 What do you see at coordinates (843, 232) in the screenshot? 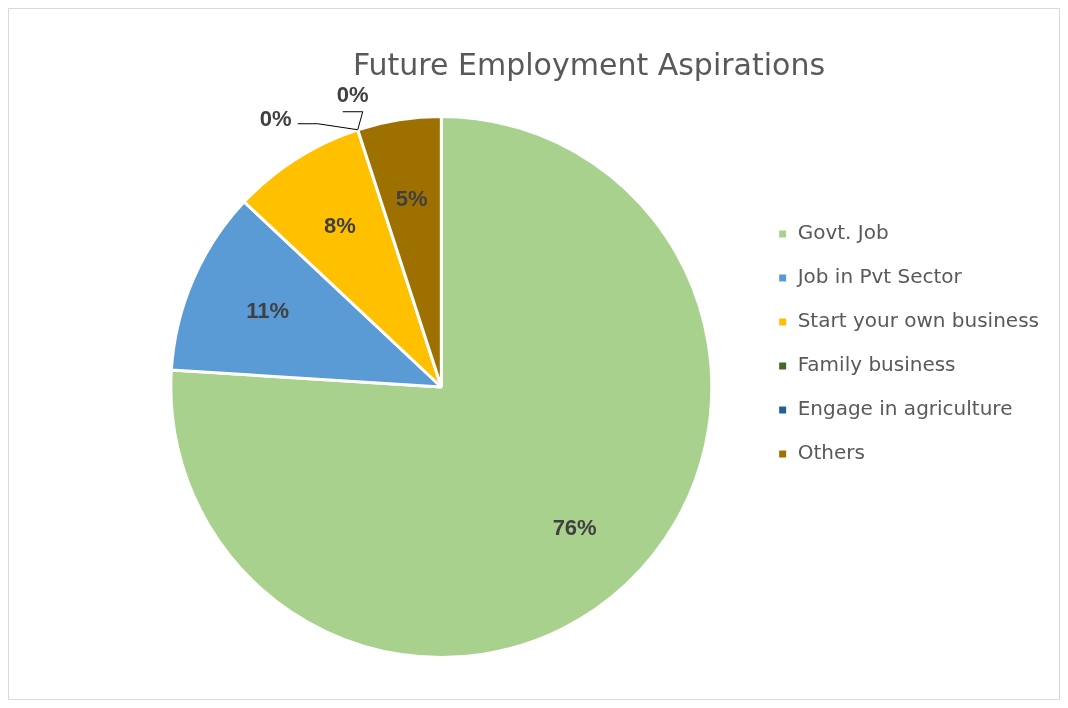
I see `legend-label: Govt. Job` at bounding box center [843, 232].